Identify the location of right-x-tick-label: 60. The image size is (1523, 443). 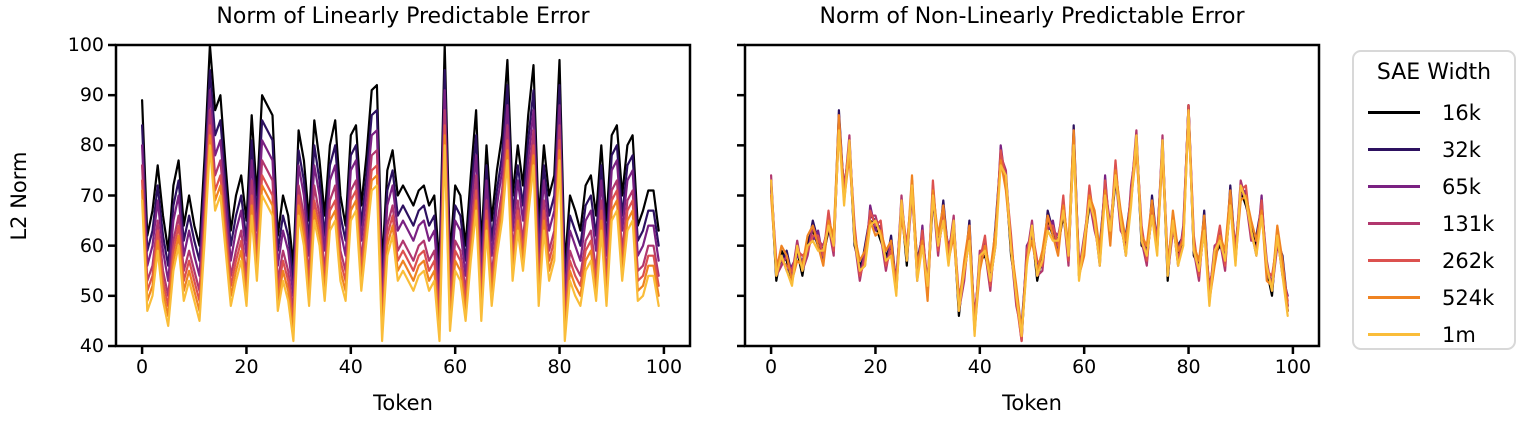
(1084, 367).